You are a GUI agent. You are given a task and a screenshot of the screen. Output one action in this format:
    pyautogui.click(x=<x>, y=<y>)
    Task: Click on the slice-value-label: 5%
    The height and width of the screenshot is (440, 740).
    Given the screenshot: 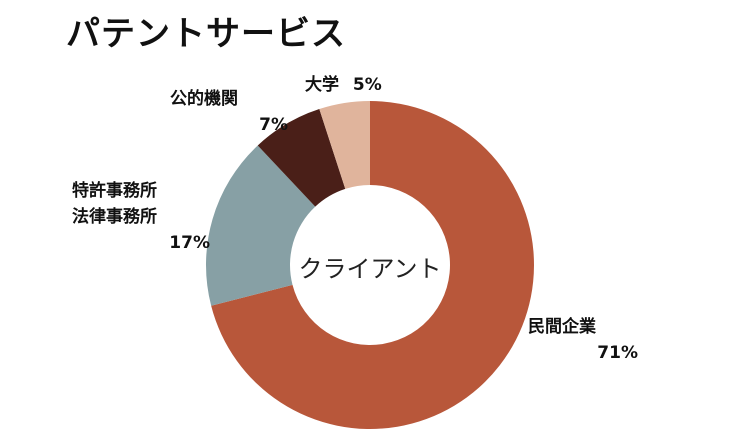 What is the action you would take?
    pyautogui.click(x=367, y=85)
    